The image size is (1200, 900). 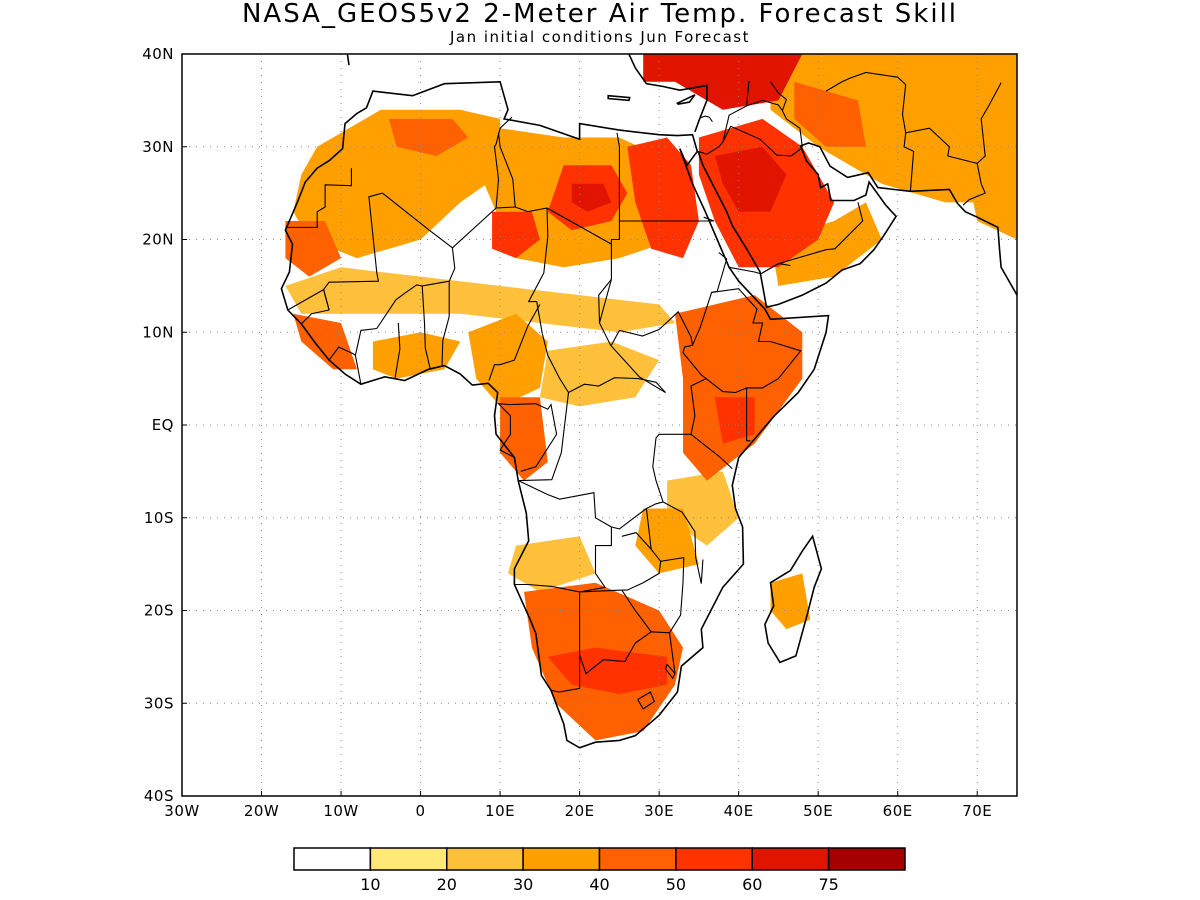 I want to click on y-tick-label: 30N, so click(x=158, y=147).